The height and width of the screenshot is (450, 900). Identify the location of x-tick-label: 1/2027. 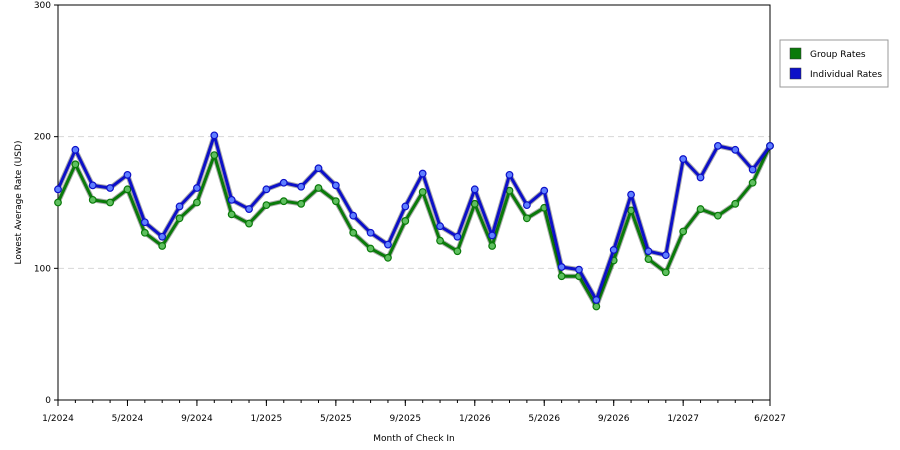
(683, 419).